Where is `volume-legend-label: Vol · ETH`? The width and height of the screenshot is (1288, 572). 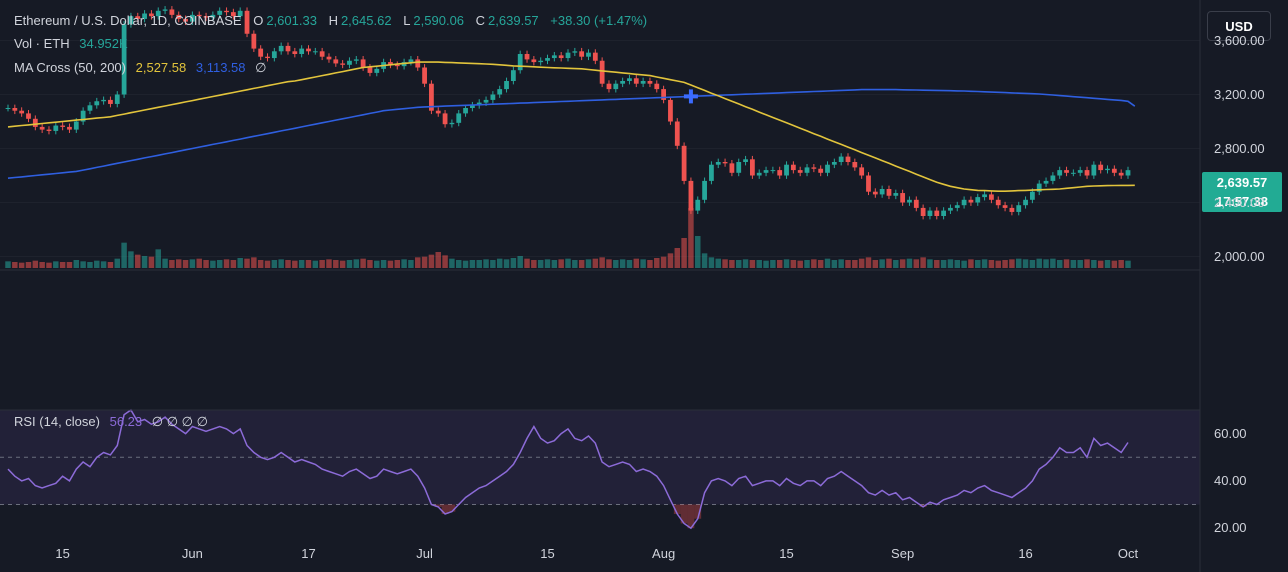 volume-legend-label: Vol · ETH is located at coordinates (42, 43).